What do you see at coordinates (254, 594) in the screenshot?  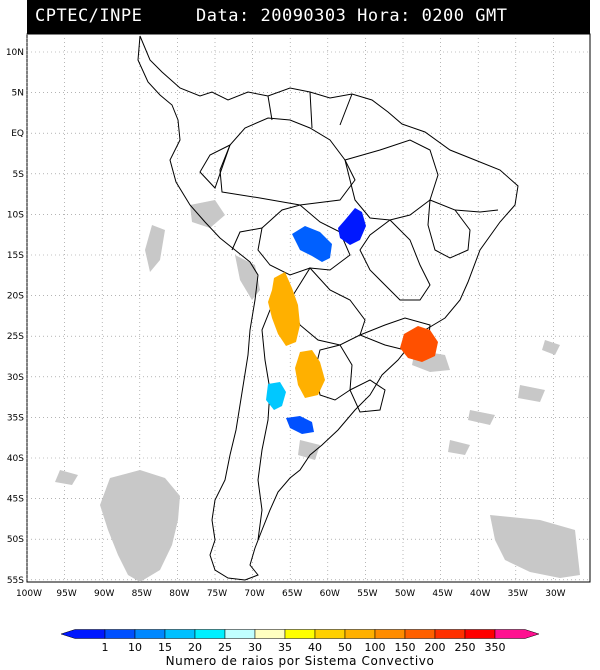 I see `longitude-label: 70W` at bounding box center [254, 594].